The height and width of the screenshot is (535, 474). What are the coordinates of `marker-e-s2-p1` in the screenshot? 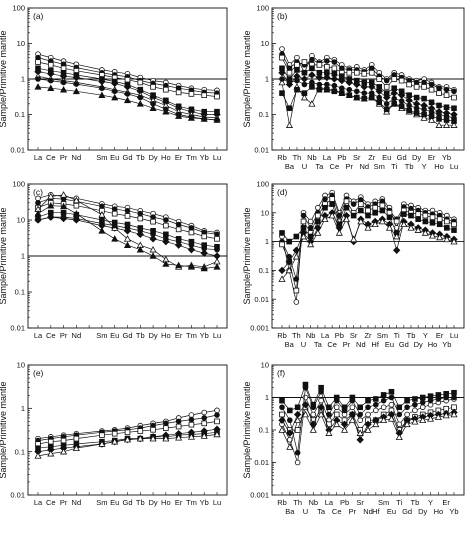 It's located at (50, 441).